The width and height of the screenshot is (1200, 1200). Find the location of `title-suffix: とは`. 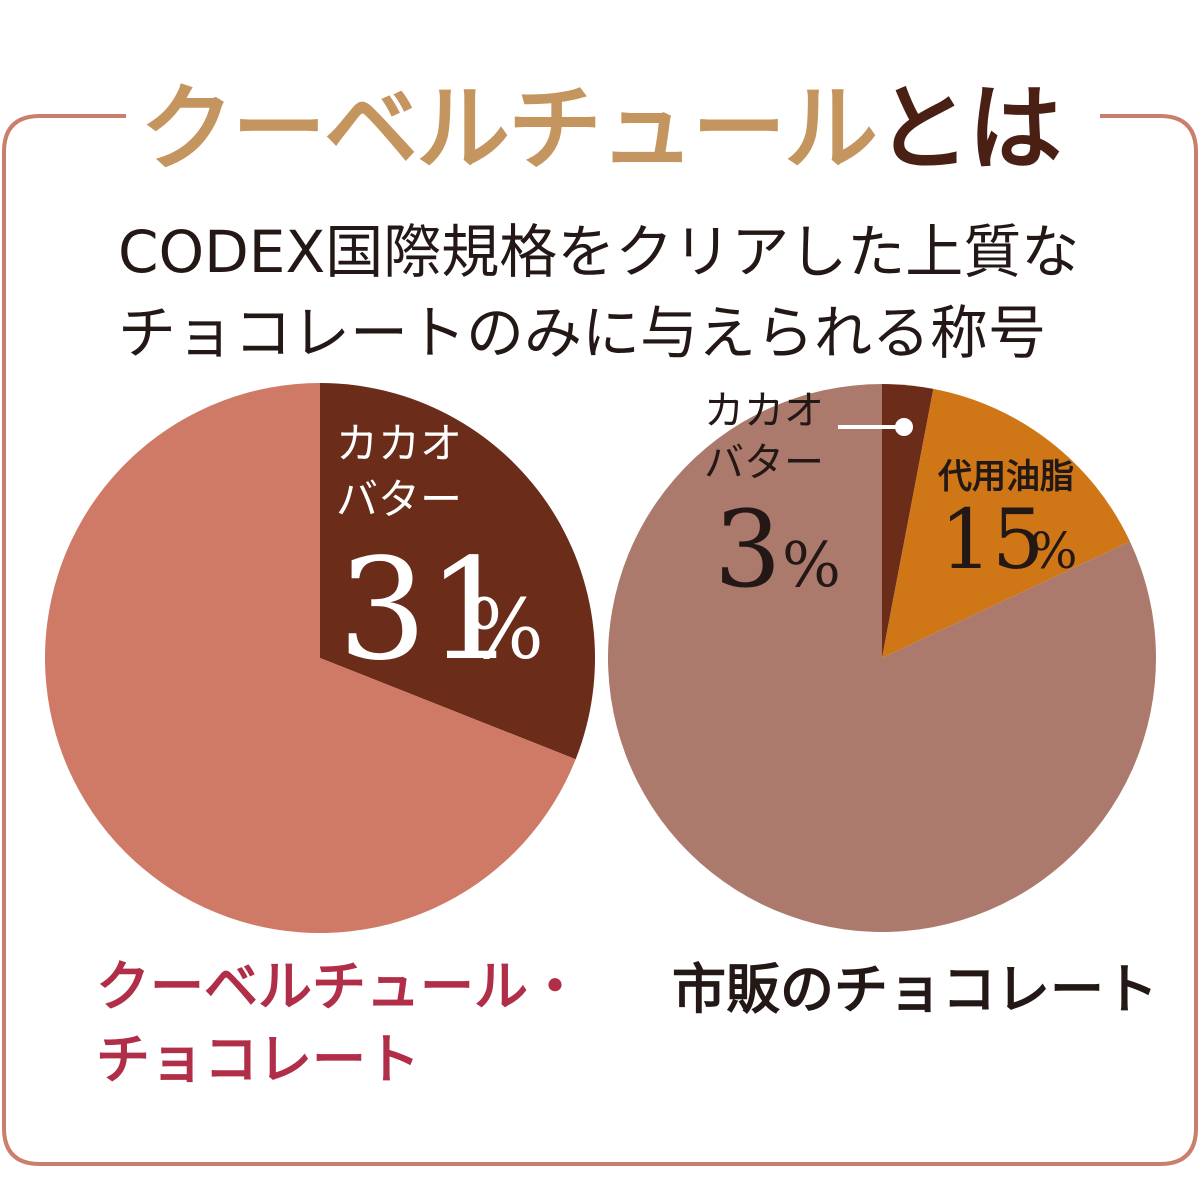

title-suffix: とは is located at coordinates (969, 129).